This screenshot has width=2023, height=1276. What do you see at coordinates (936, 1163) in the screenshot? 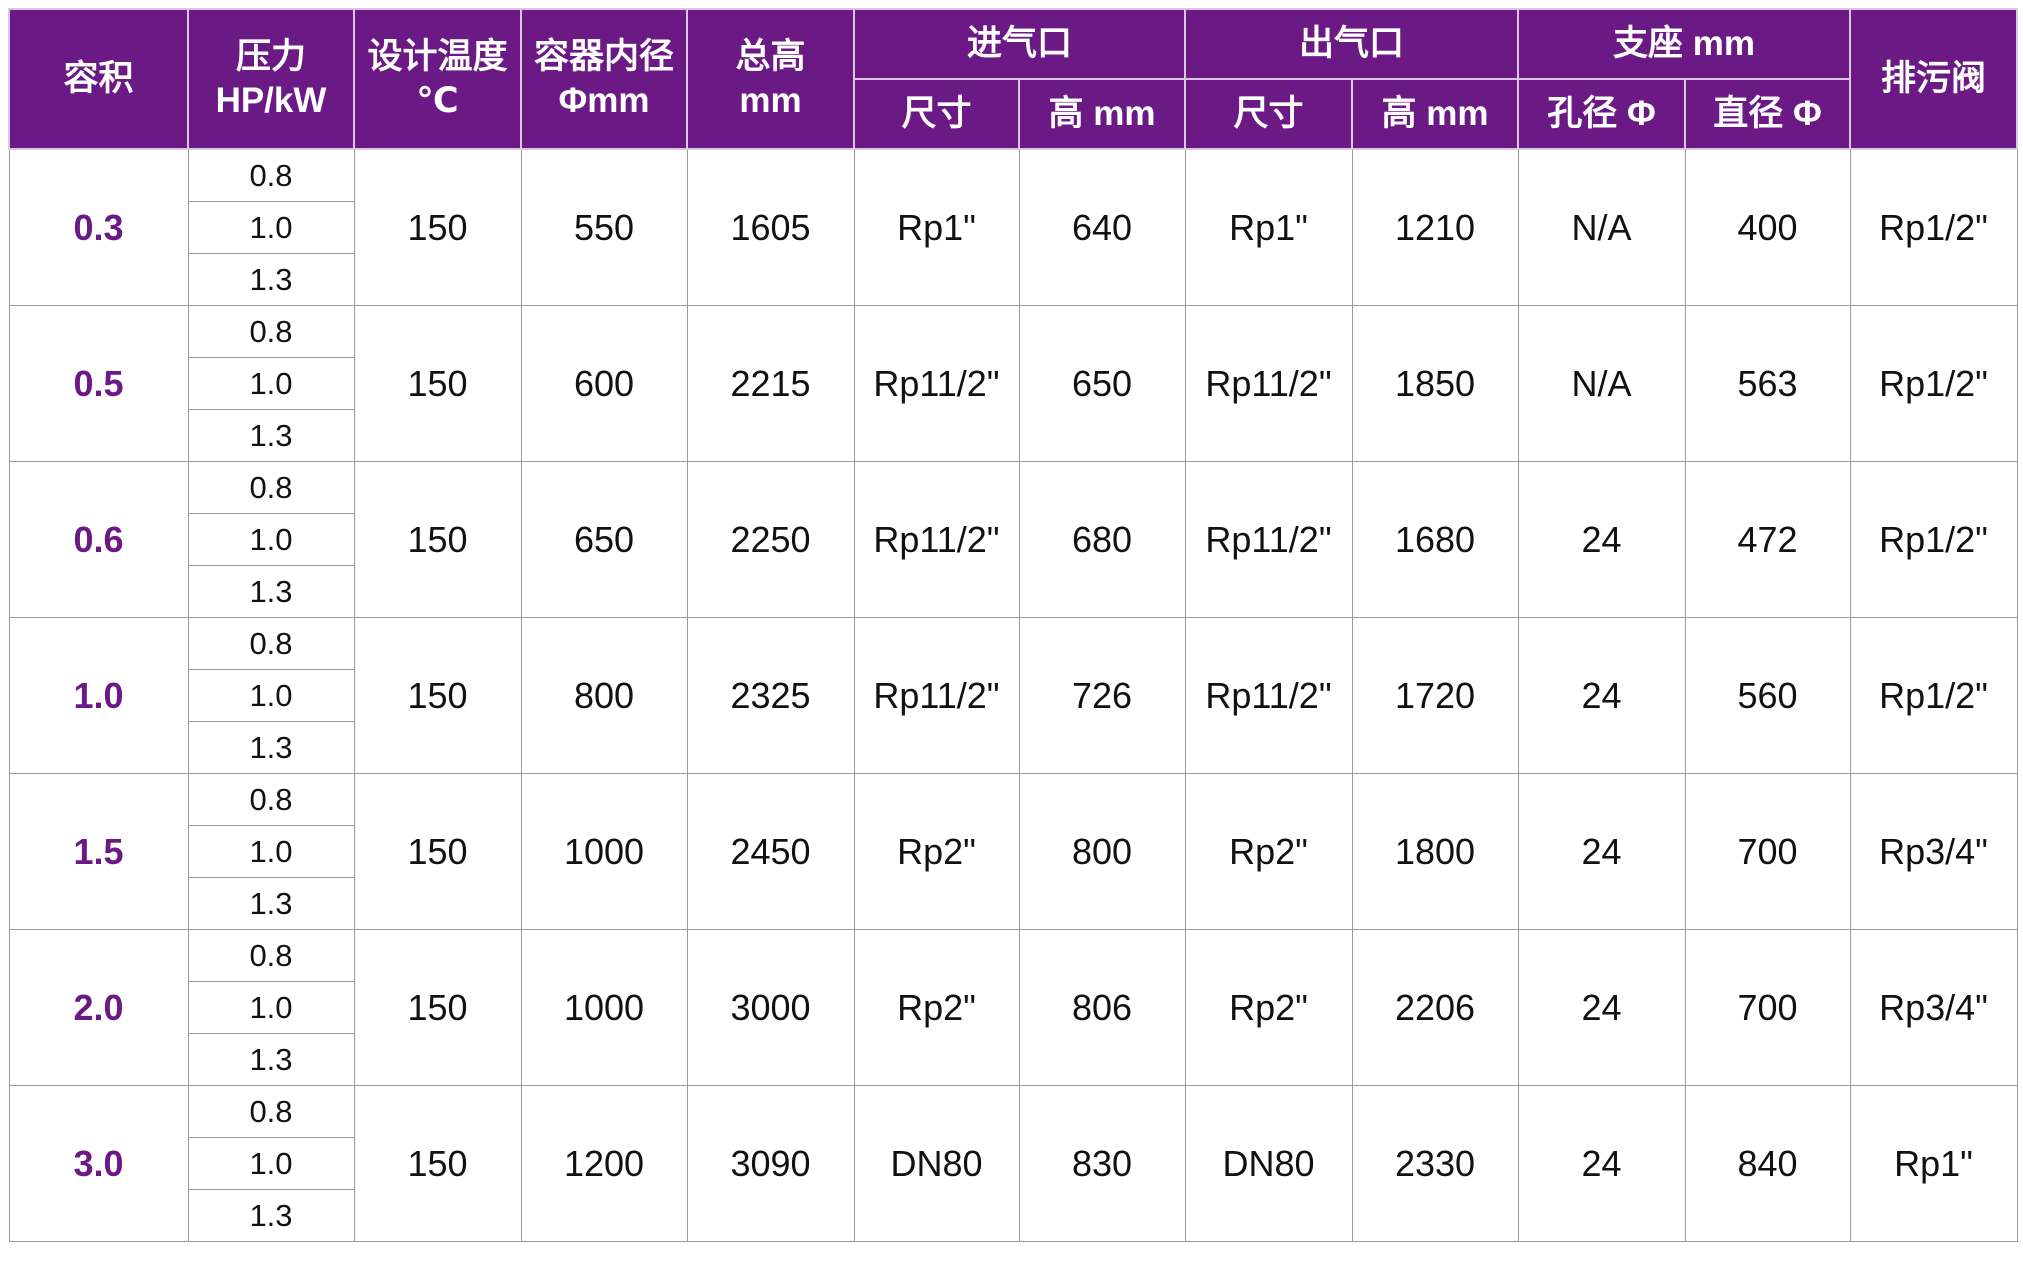
I see `cell-inlet-size: DN80` at bounding box center [936, 1163].